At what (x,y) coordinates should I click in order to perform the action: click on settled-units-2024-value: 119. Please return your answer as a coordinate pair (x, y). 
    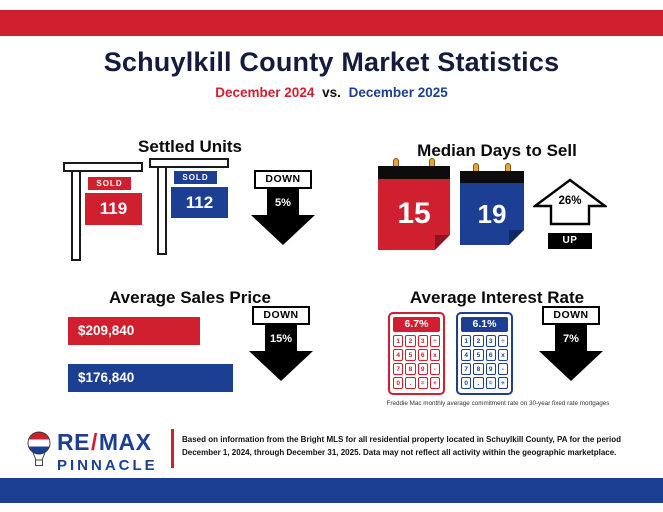
    Looking at the image, I should click on (113, 209).